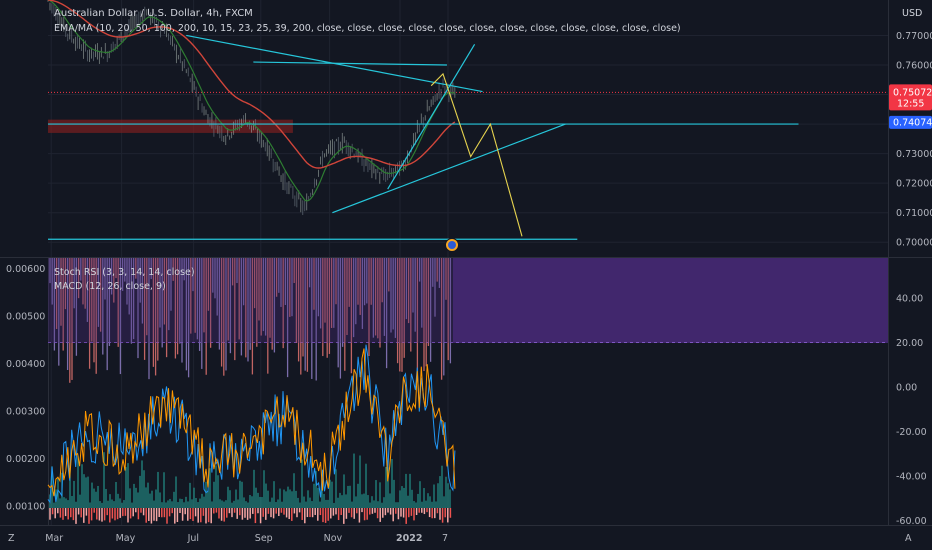 The image size is (932, 550). What do you see at coordinates (333, 538) in the screenshot?
I see `time-tick-label: Nov` at bounding box center [333, 538].